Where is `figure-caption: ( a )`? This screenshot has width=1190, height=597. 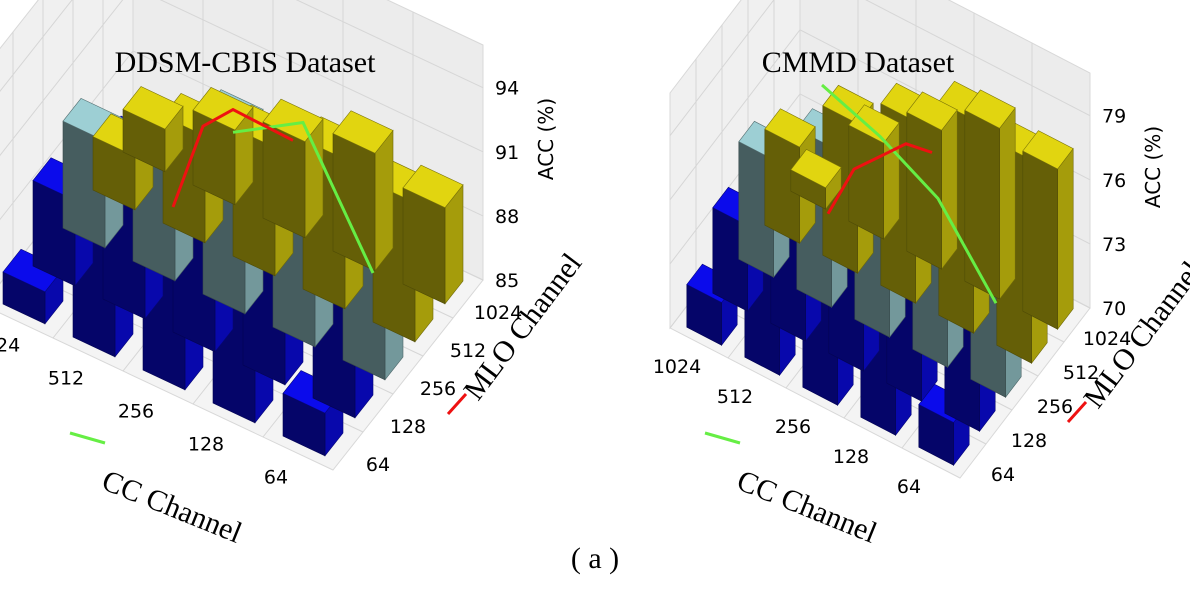 figure-caption: ( a ) is located at coordinates (595, 558).